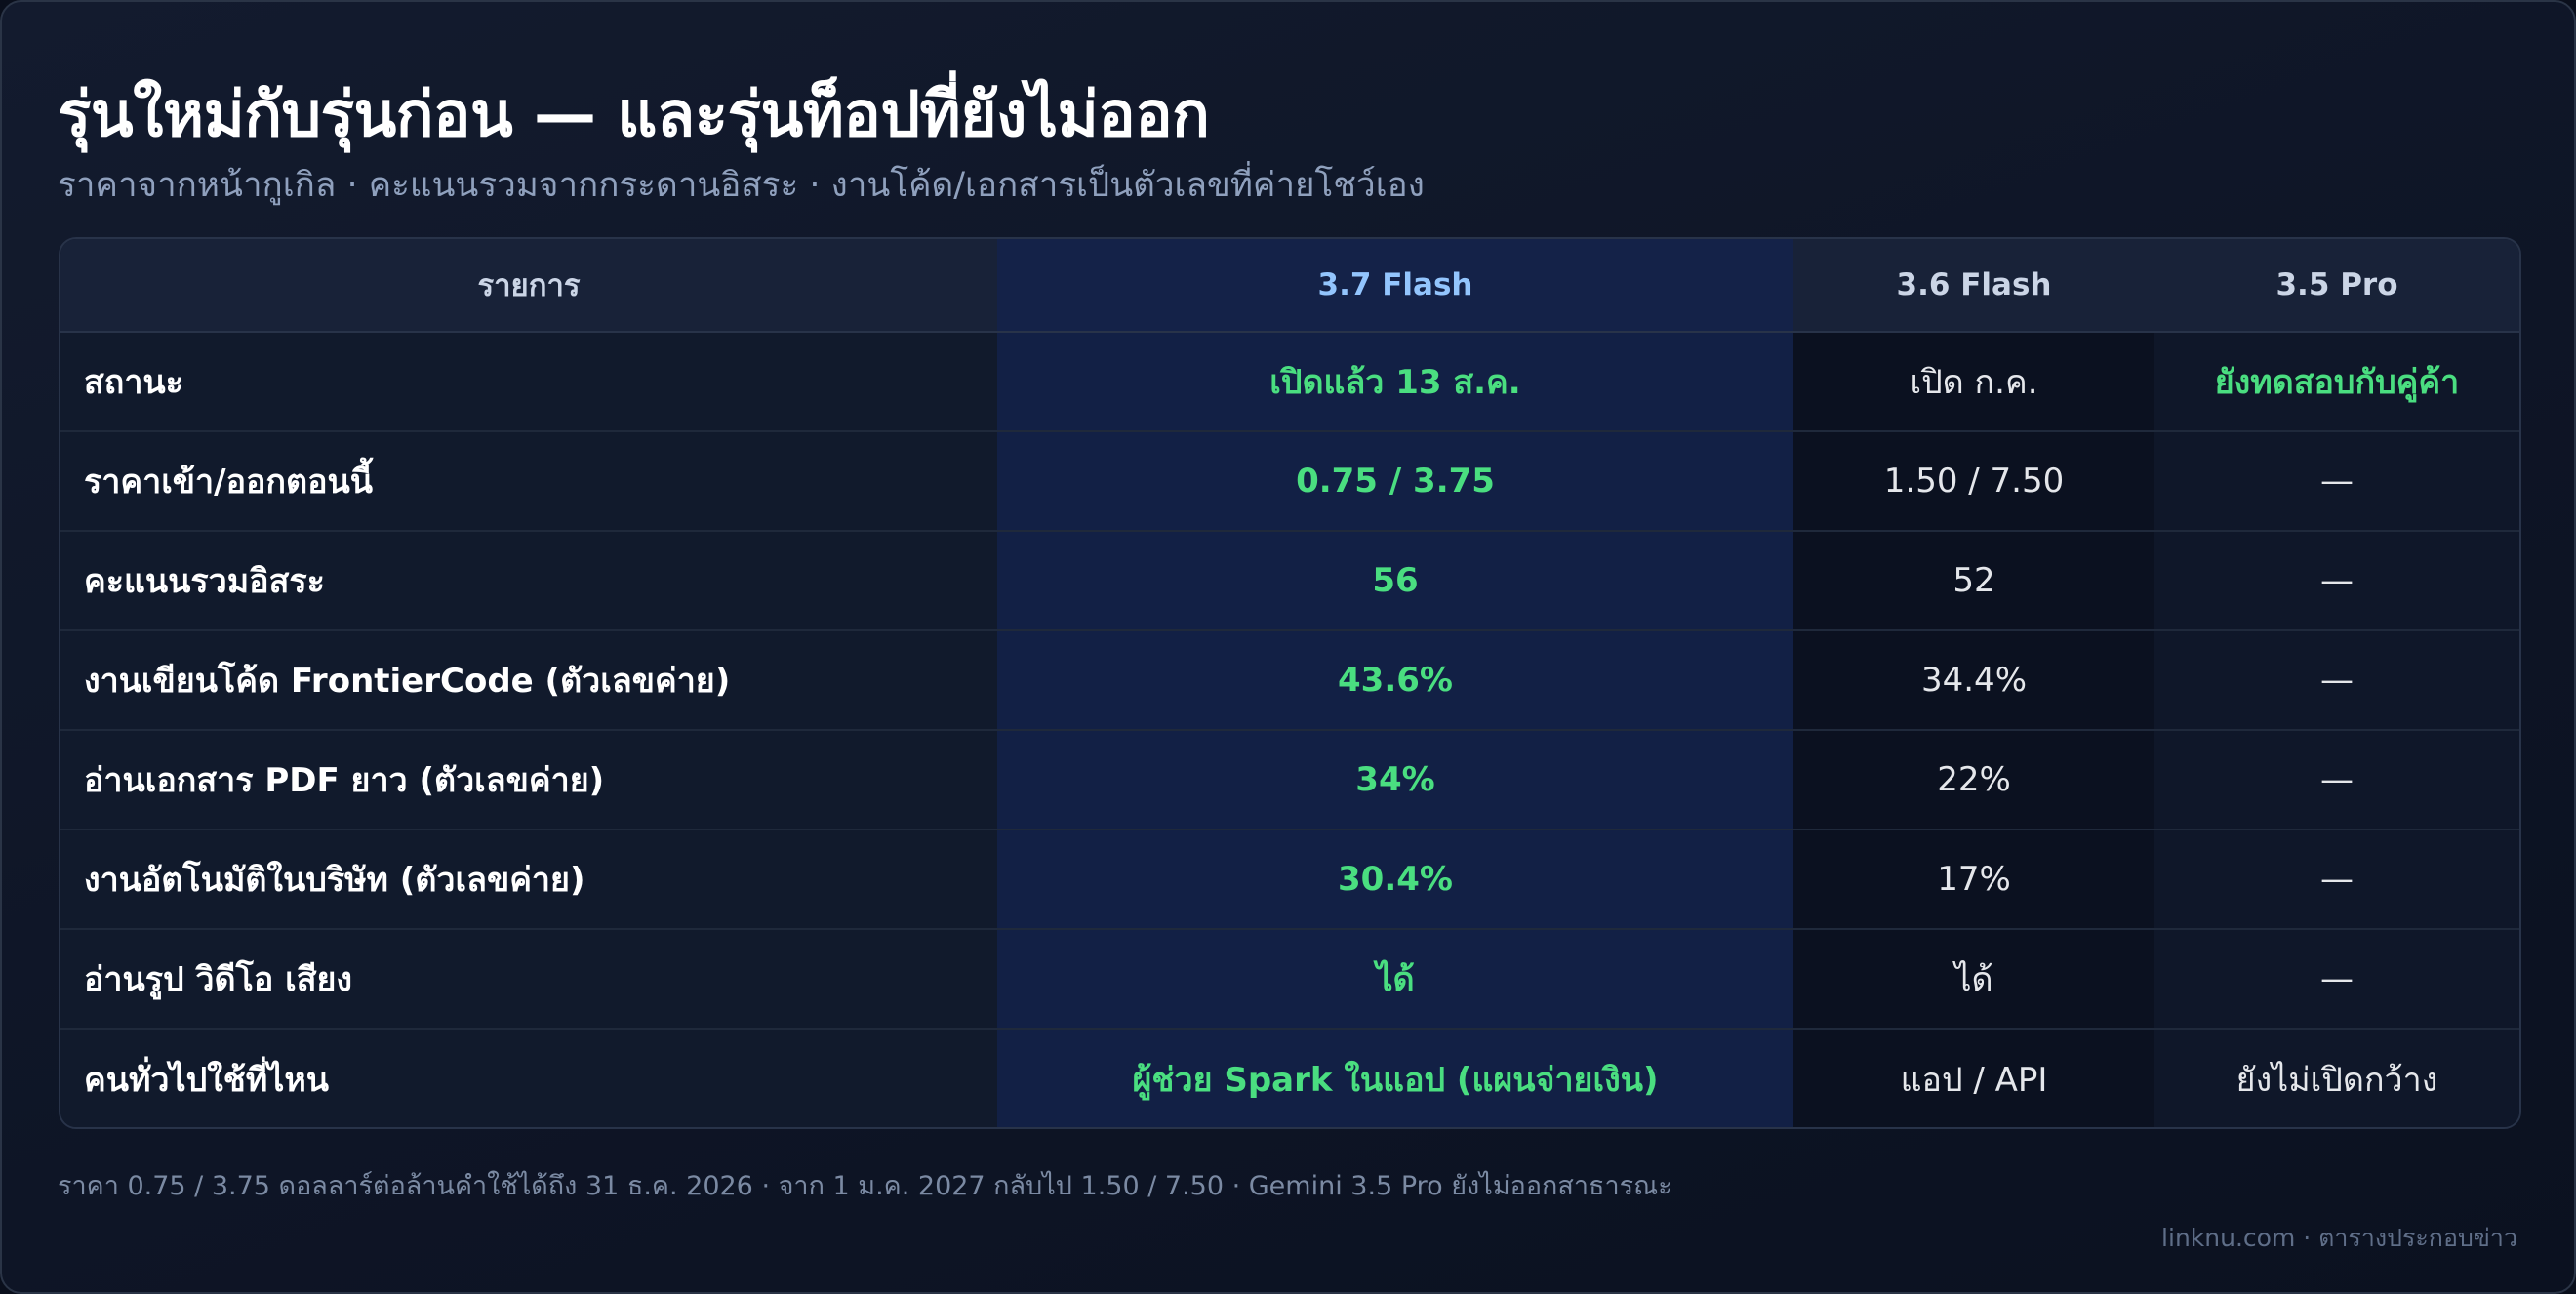 The image size is (2576, 1294). What do you see at coordinates (1973, 286) in the screenshot?
I see `header-3-6-flash: 3.6 Flash` at bounding box center [1973, 286].